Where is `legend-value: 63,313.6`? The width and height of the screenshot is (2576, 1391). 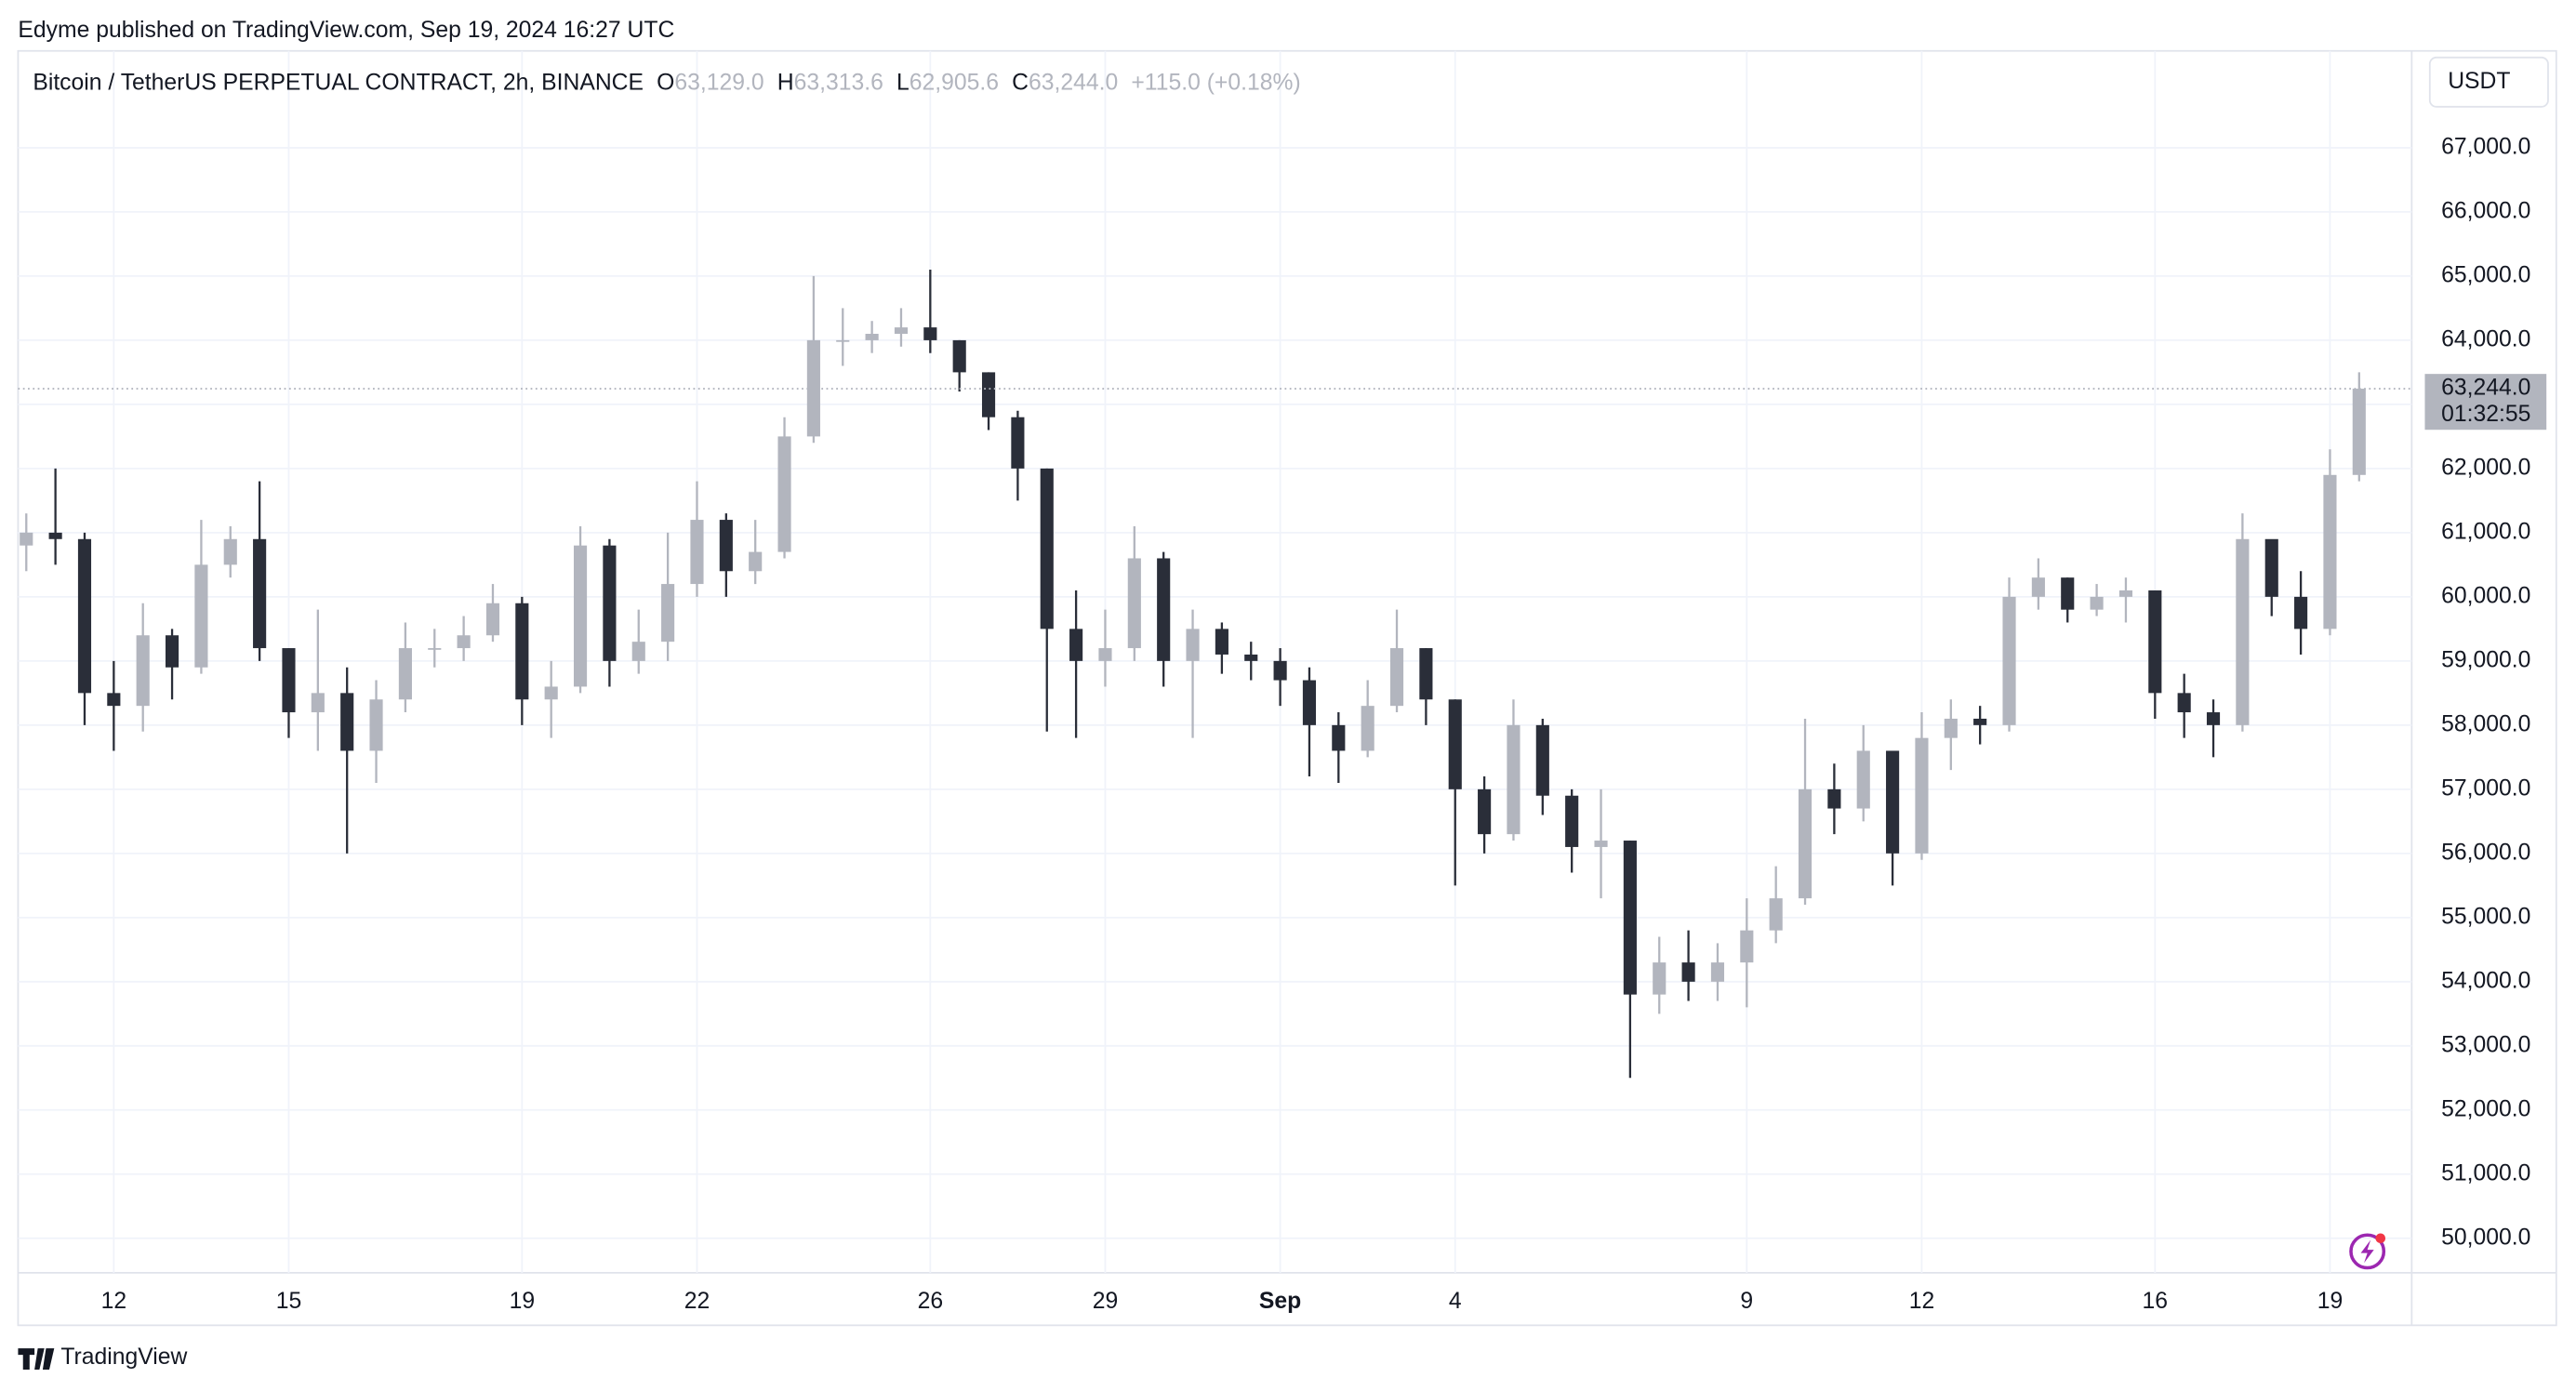
legend-value: 63,313.6 is located at coordinates (838, 83).